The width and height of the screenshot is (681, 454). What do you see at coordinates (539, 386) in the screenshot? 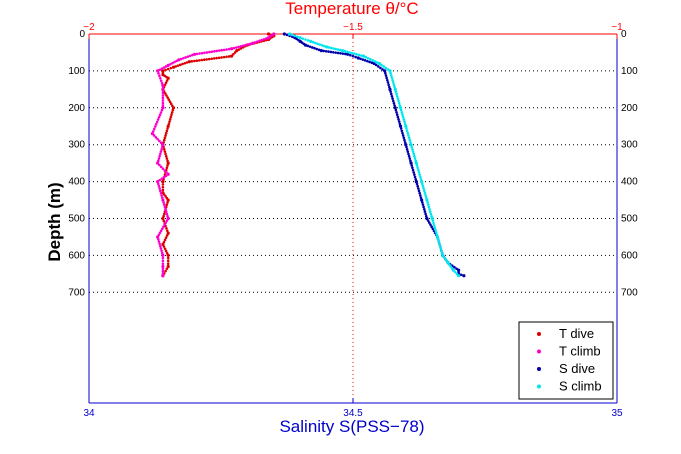
I see `legend-marker` at bounding box center [539, 386].